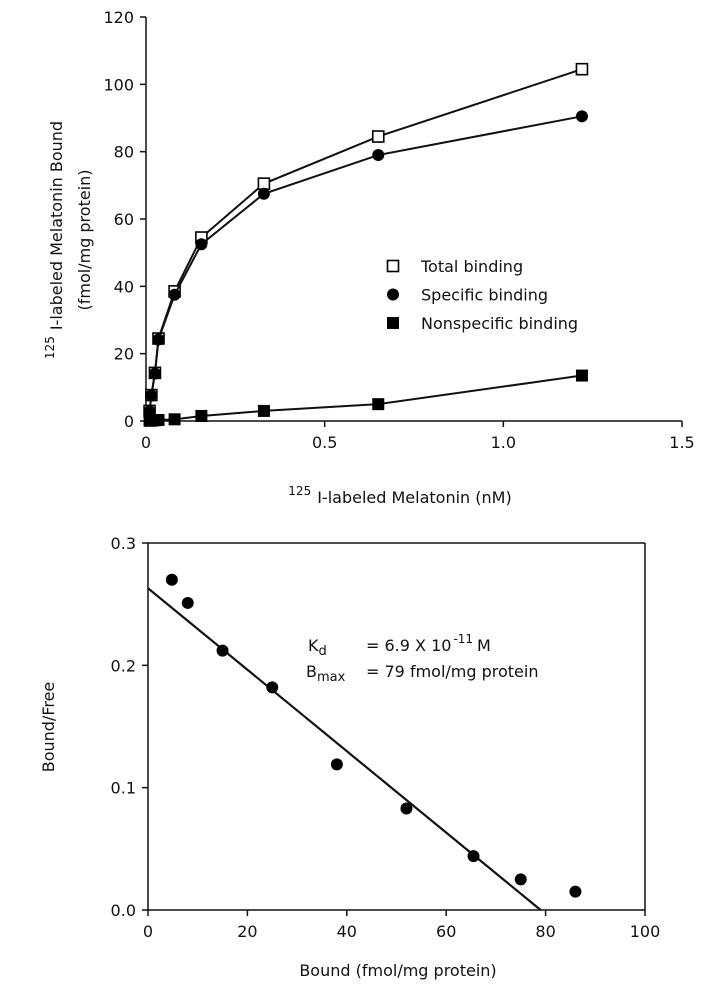 The height and width of the screenshot is (1002, 702). I want to click on annotation-text: = 6.9 X 10, so click(408, 645).